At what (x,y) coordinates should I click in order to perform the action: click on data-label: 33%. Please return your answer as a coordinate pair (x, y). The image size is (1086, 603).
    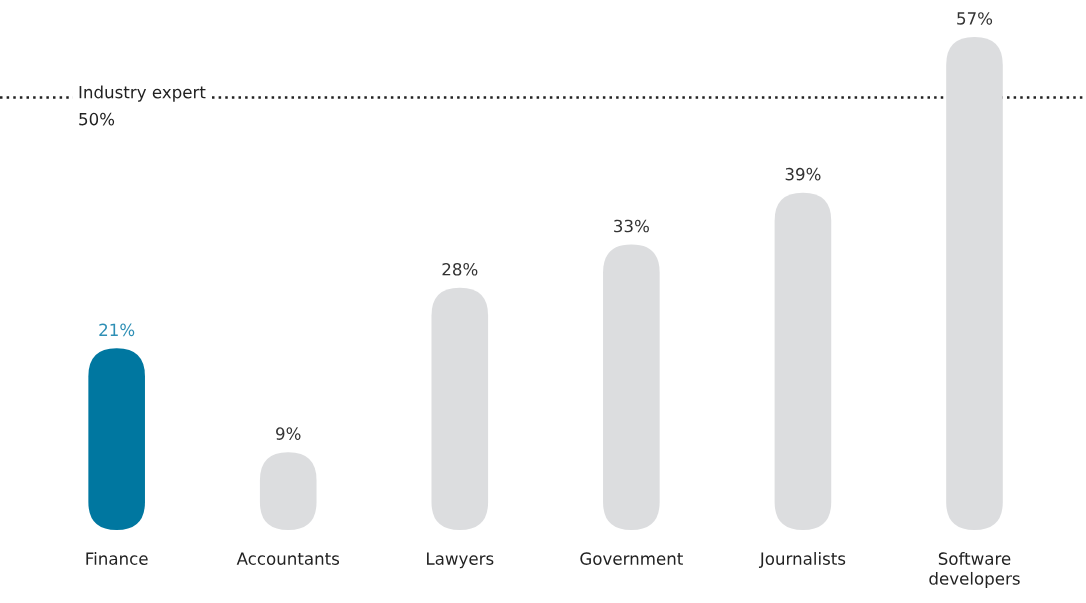
    Looking at the image, I should click on (631, 226).